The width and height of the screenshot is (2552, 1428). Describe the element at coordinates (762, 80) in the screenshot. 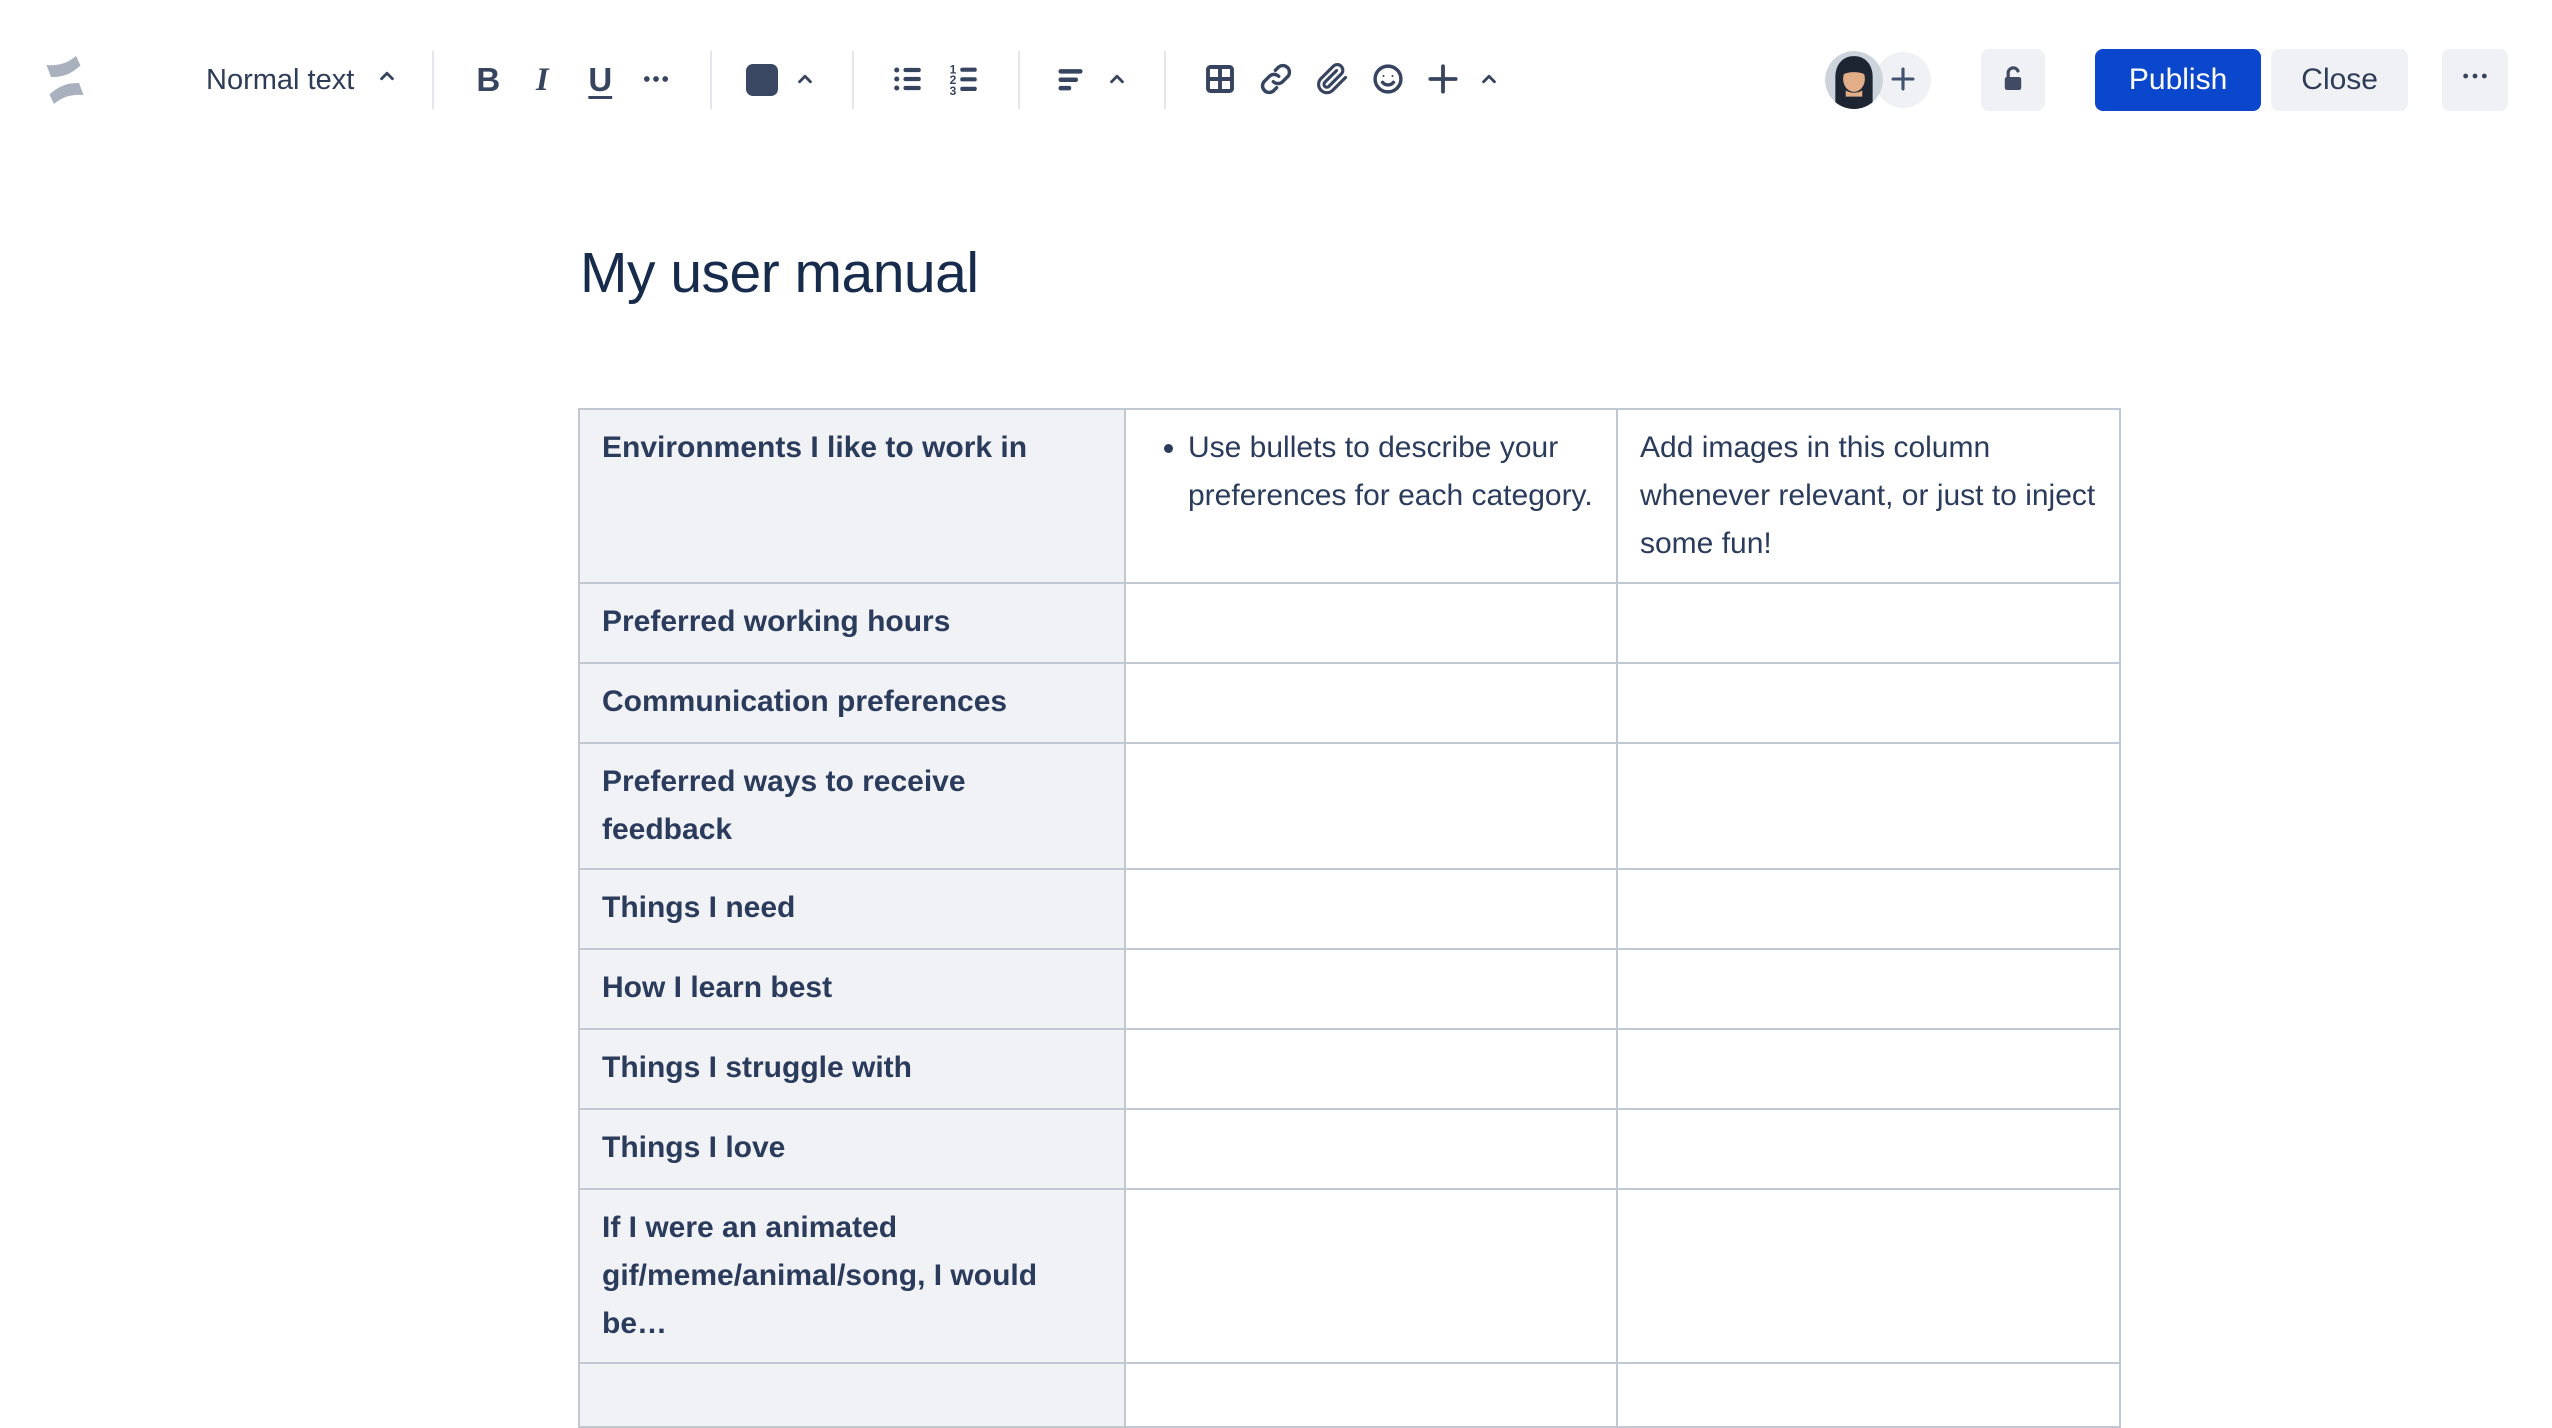

I see `color-swatch-icon` at that location.